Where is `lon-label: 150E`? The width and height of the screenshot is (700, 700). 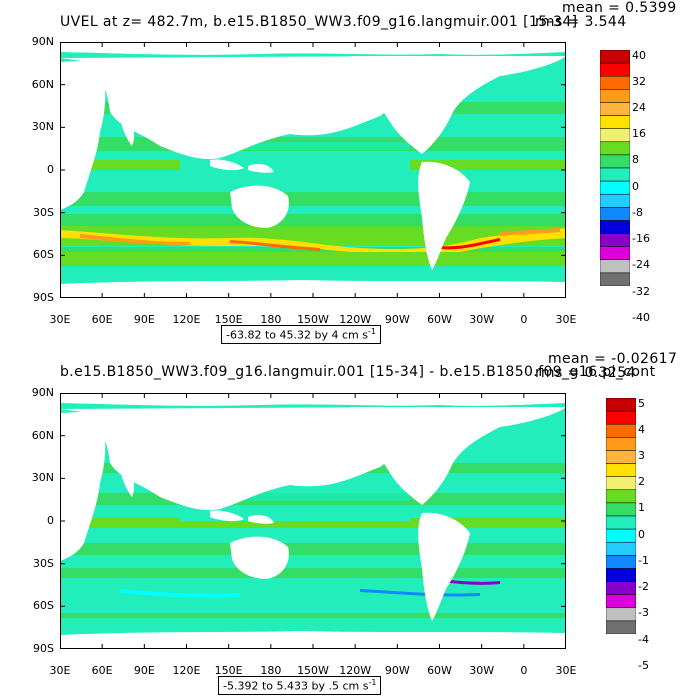
lon-label: 150E is located at coordinates (228, 319).